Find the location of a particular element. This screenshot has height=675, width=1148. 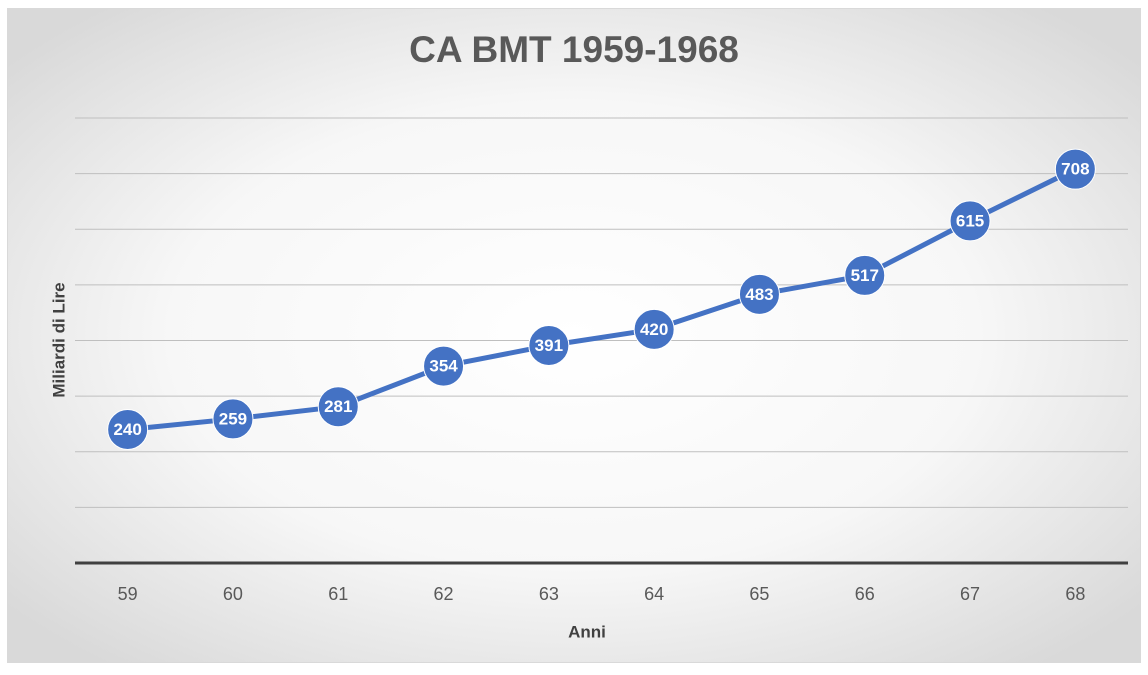

data-label: 354 is located at coordinates (443, 366).